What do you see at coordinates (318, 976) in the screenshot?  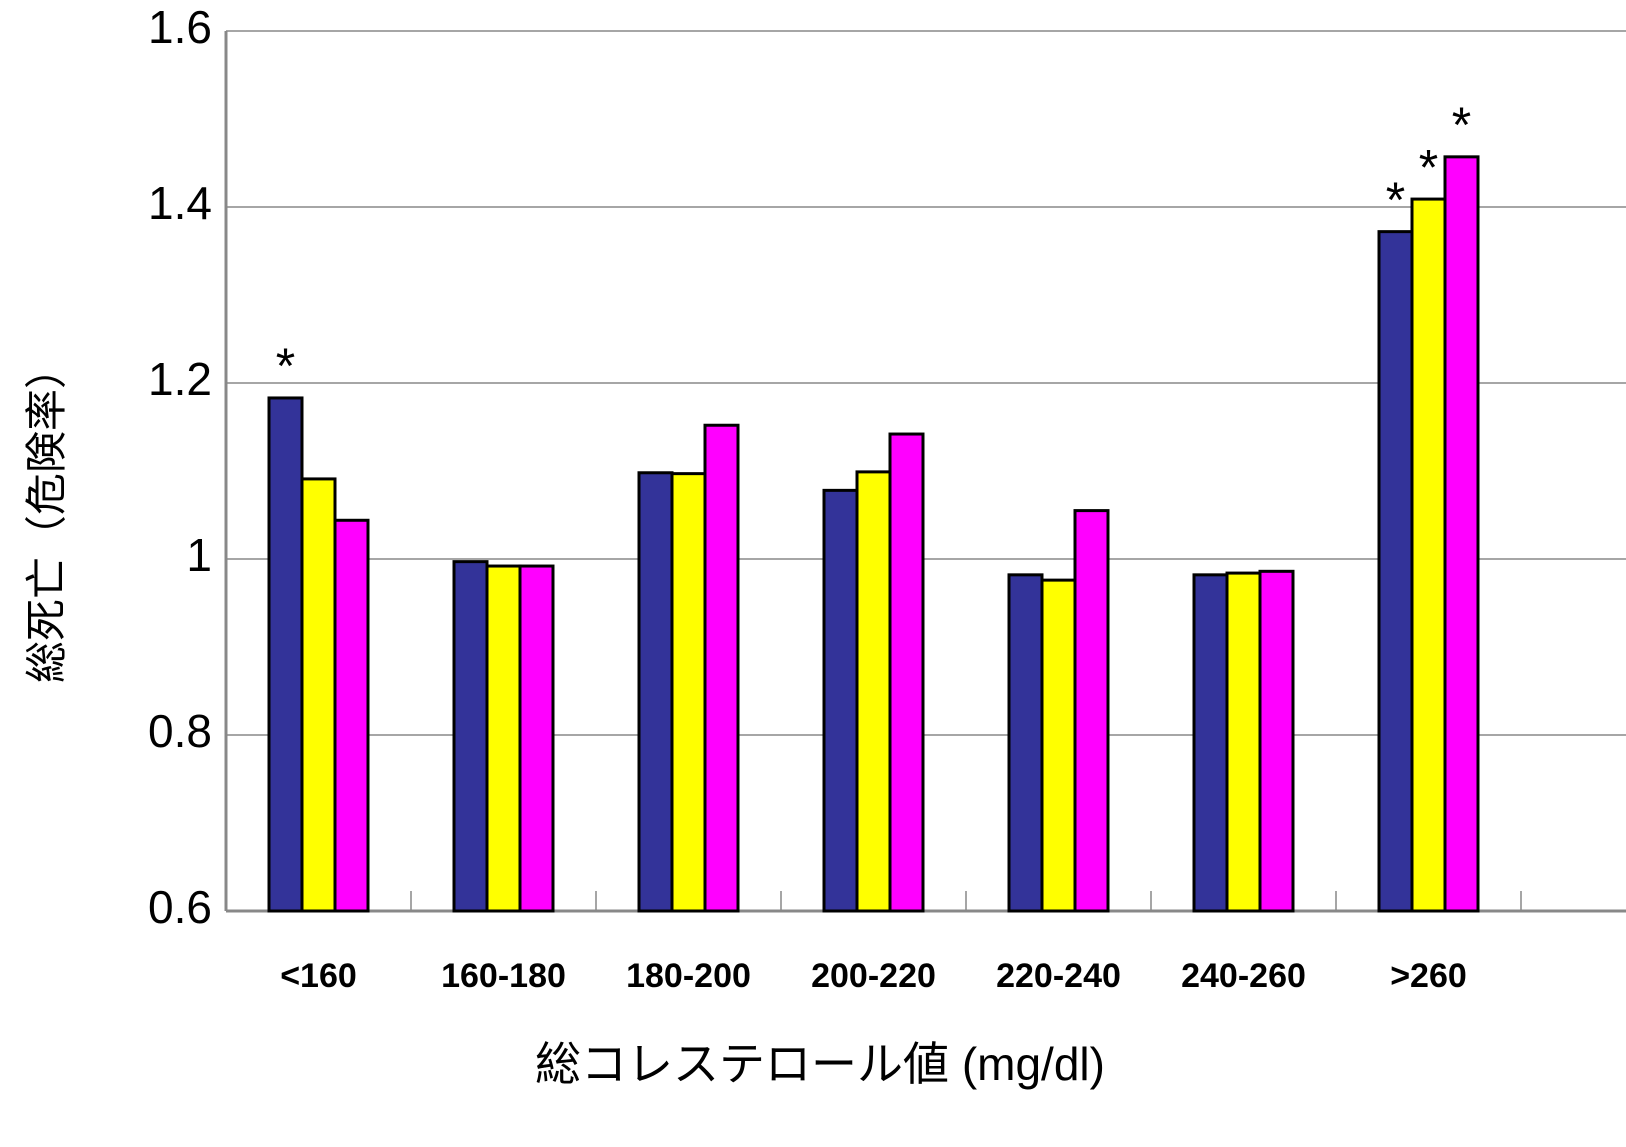 I see `x-tick-label: <160` at bounding box center [318, 976].